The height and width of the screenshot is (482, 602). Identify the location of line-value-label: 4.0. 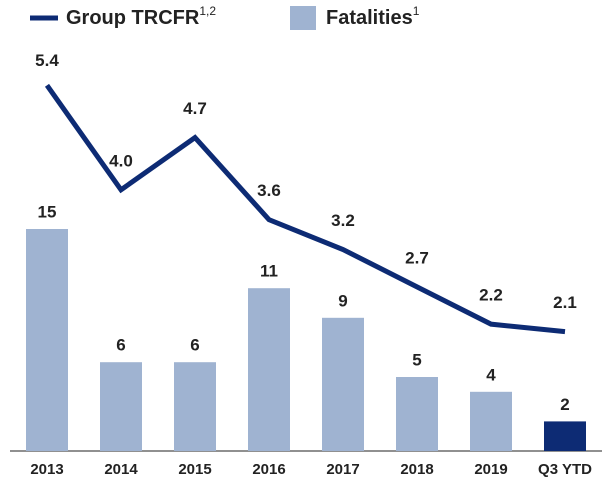
(121, 160).